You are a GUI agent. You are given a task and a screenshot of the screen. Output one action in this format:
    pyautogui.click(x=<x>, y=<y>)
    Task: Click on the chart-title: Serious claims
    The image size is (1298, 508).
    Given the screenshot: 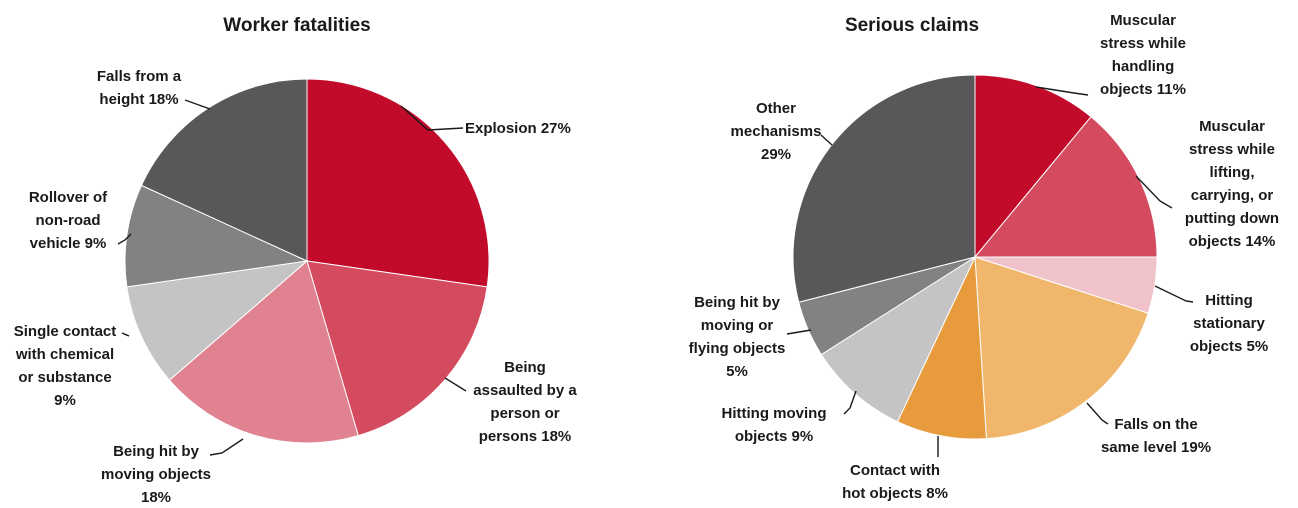 What is the action you would take?
    pyautogui.click(x=912, y=25)
    